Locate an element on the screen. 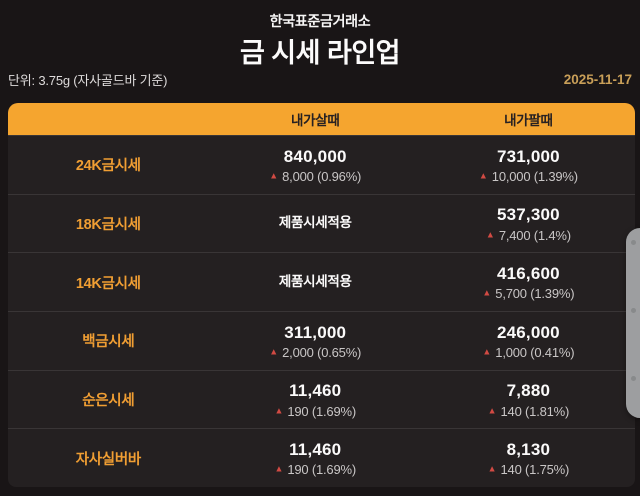 The height and width of the screenshot is (496, 640). metal-name: 백금시세 is located at coordinates (108, 342).